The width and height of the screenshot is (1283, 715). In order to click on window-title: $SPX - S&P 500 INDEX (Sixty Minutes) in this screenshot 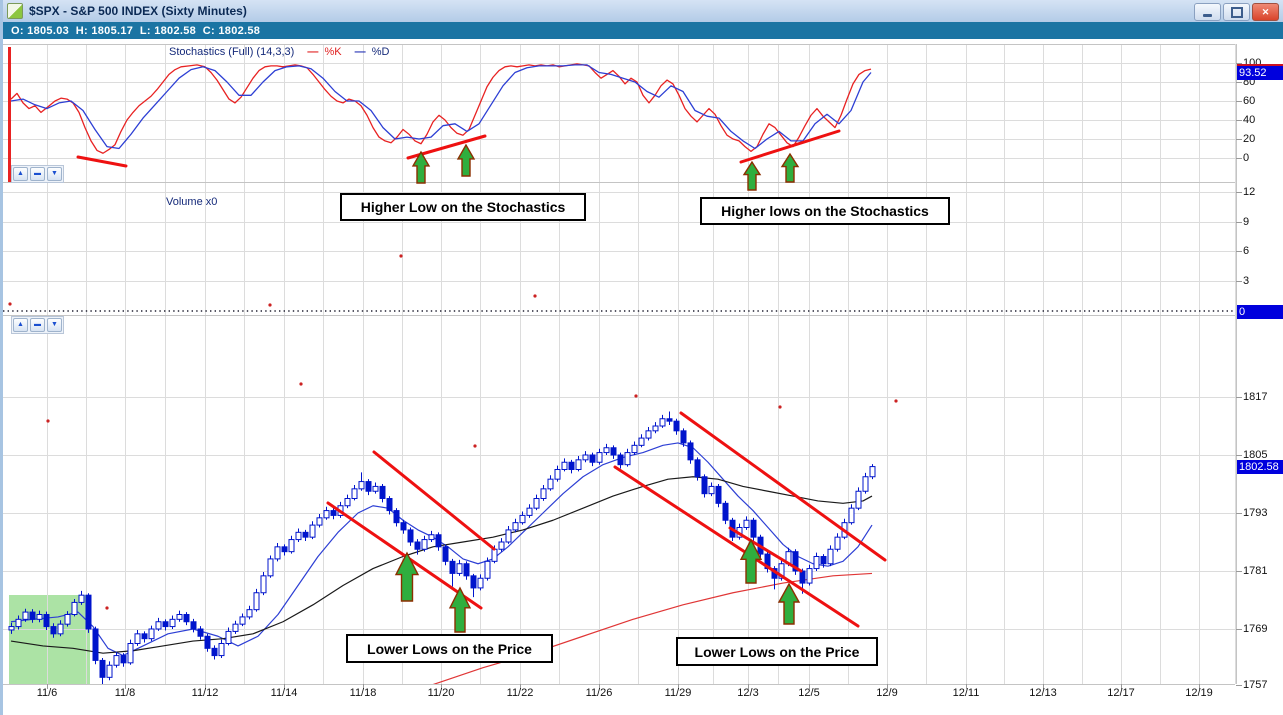, I will do `click(138, 11)`.